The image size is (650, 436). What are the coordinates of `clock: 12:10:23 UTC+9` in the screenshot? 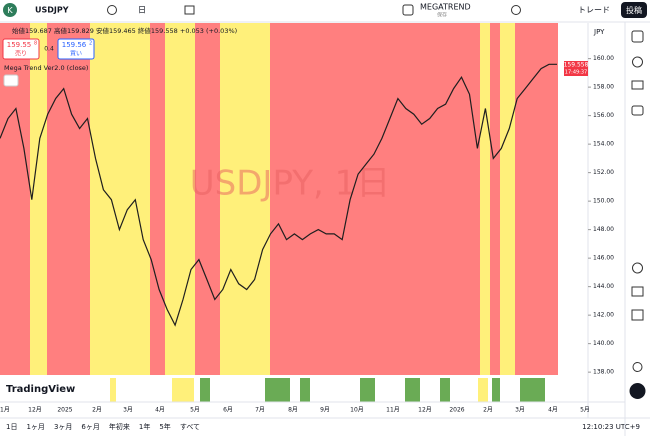 It's located at (611, 427).